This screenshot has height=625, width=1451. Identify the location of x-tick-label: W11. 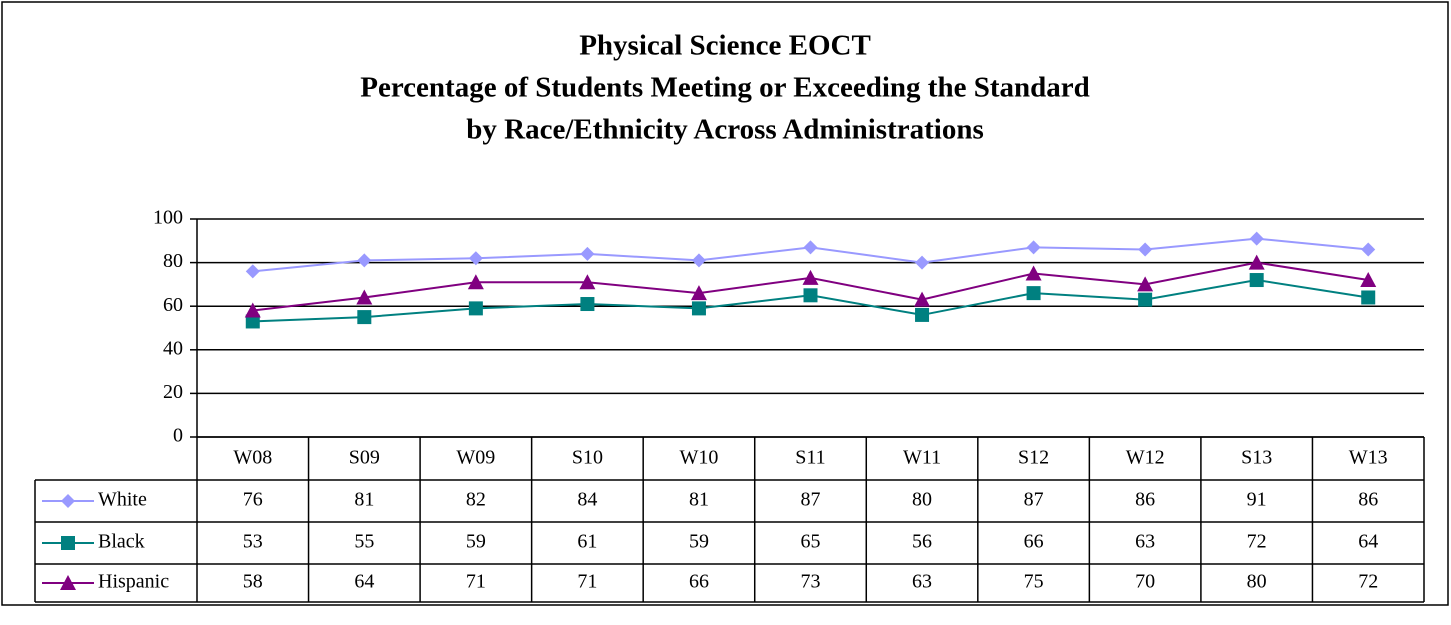
(922, 458).